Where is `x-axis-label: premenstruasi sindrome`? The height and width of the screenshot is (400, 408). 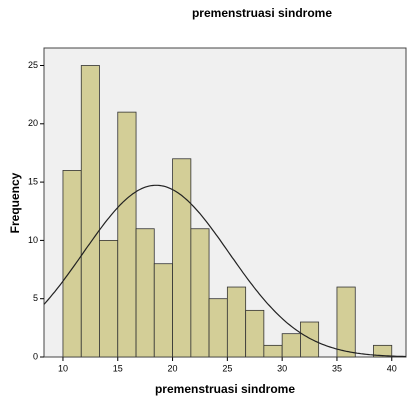 x-axis-label: premenstruasi sindrome is located at coordinates (225, 389).